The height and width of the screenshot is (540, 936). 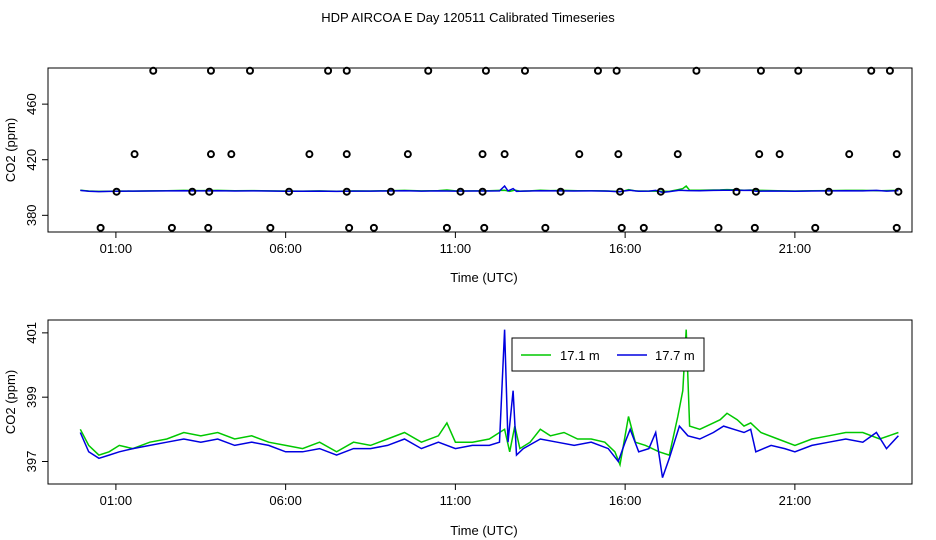 I want to click on y-tick-label: 399, so click(x=31, y=397).